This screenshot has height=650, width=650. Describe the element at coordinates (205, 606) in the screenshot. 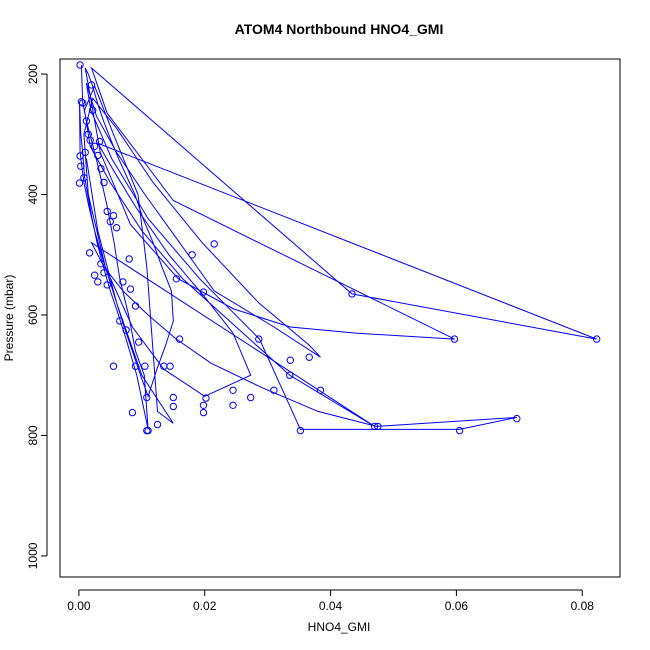

I see `x-tick-label: 0.02` at that location.